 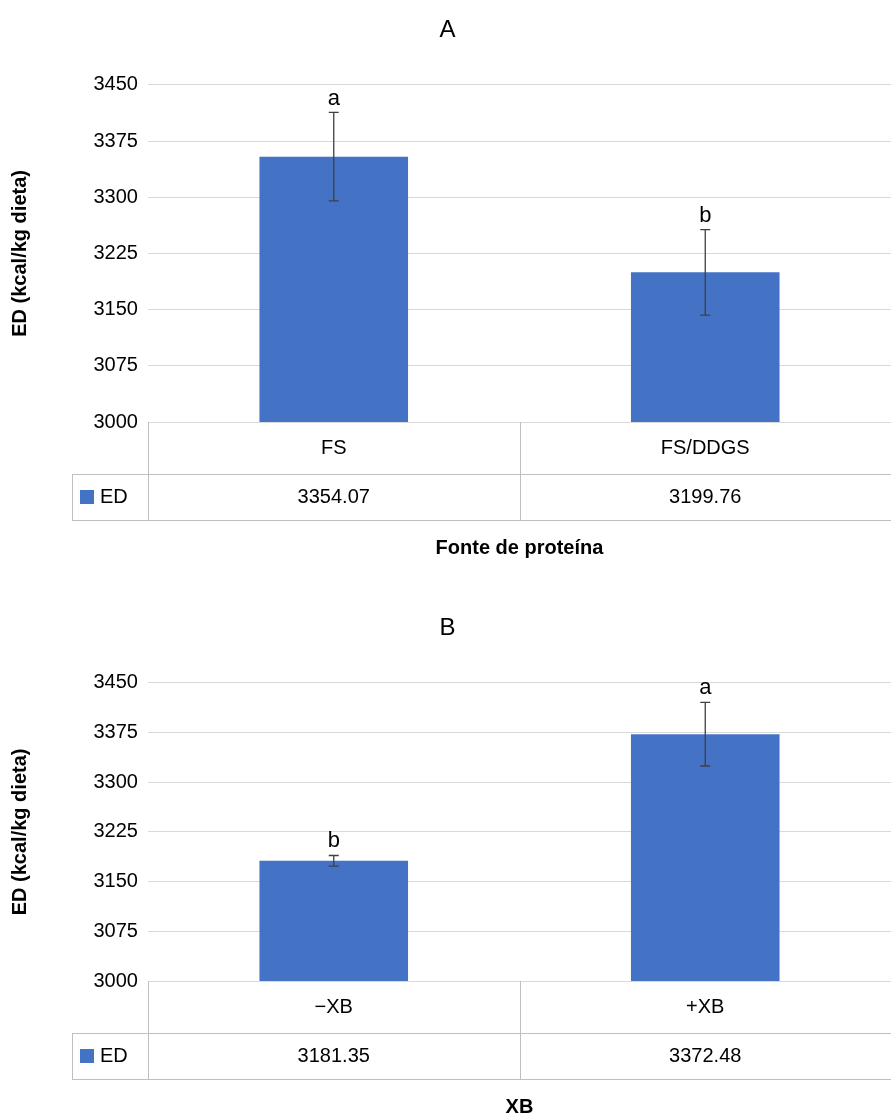 What do you see at coordinates (705, 1054) in the screenshot?
I see `data-label: 3372.48` at bounding box center [705, 1054].